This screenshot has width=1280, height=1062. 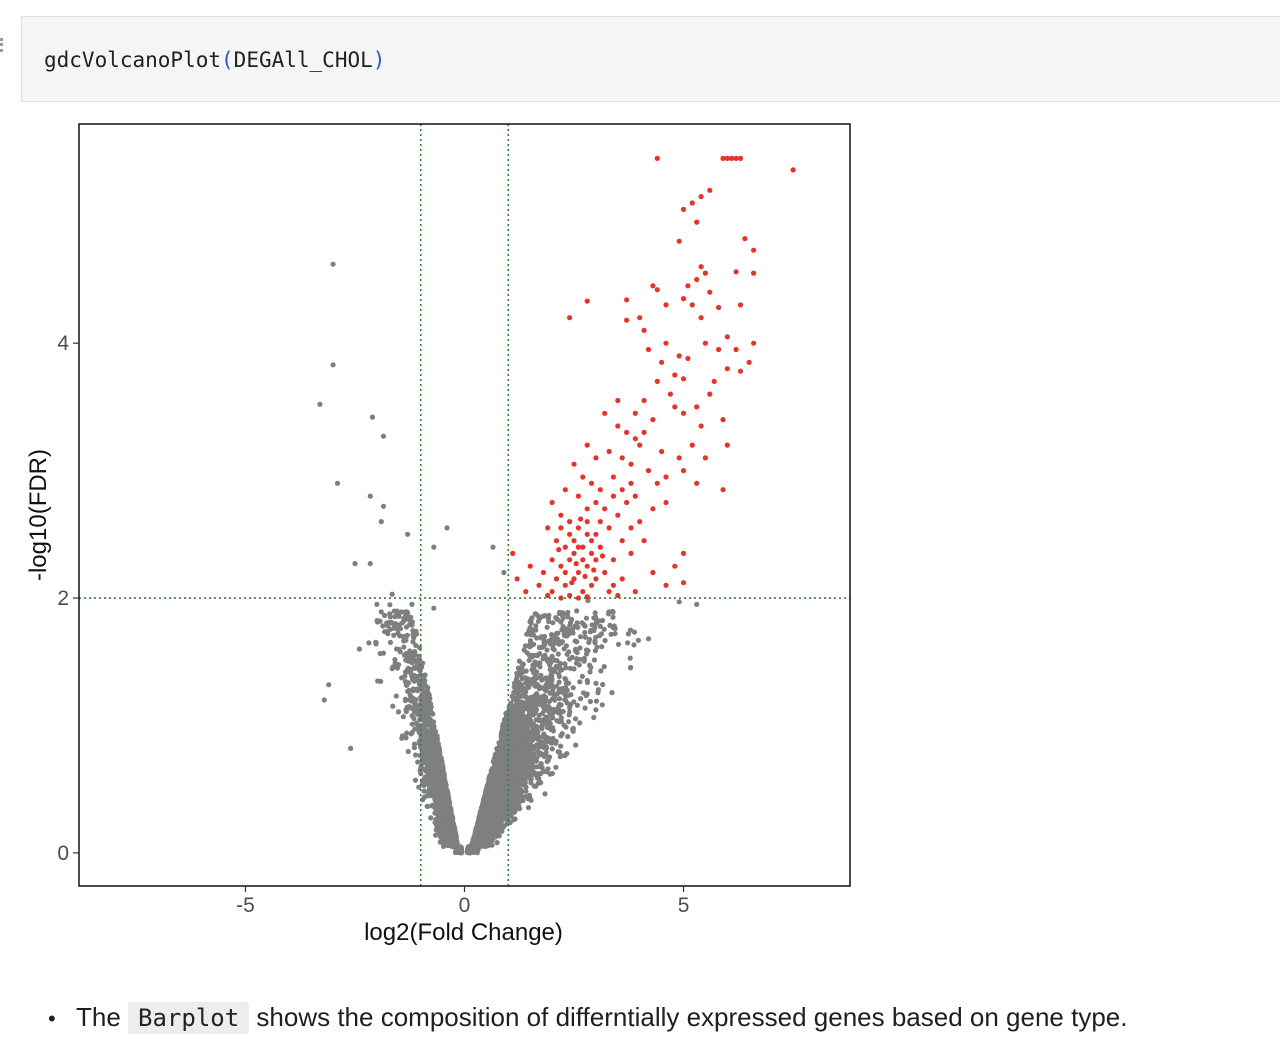 I want to click on open-paren: (, so click(x=227, y=60).